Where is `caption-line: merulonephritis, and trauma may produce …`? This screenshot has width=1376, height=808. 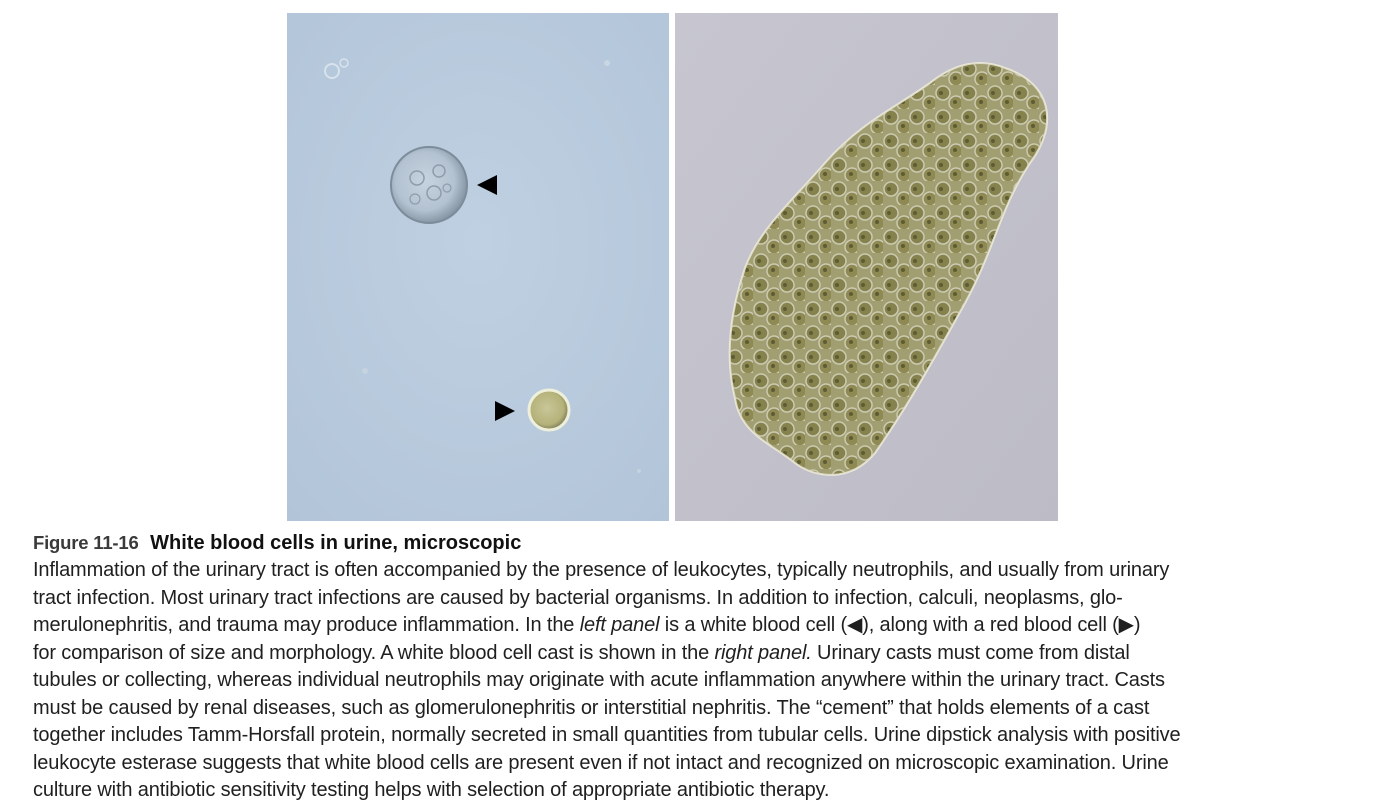
caption-line: merulonephritis, and trauma may produce … is located at coordinates (587, 625).